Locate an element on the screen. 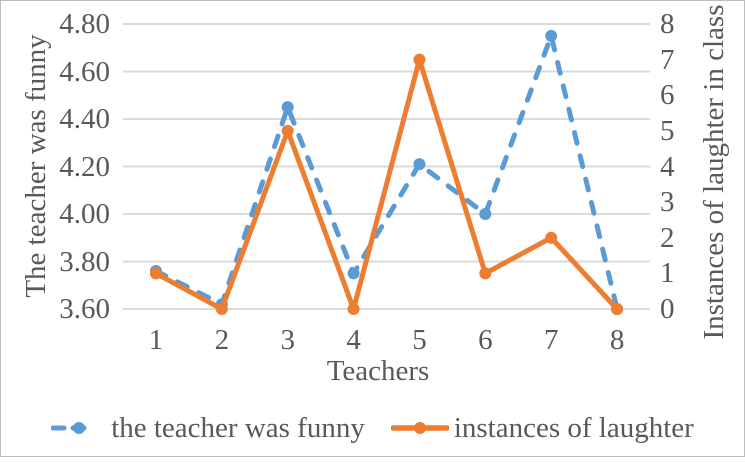  legend-item-teacher-was-funny: the teacher was funny is located at coordinates (208, 428).